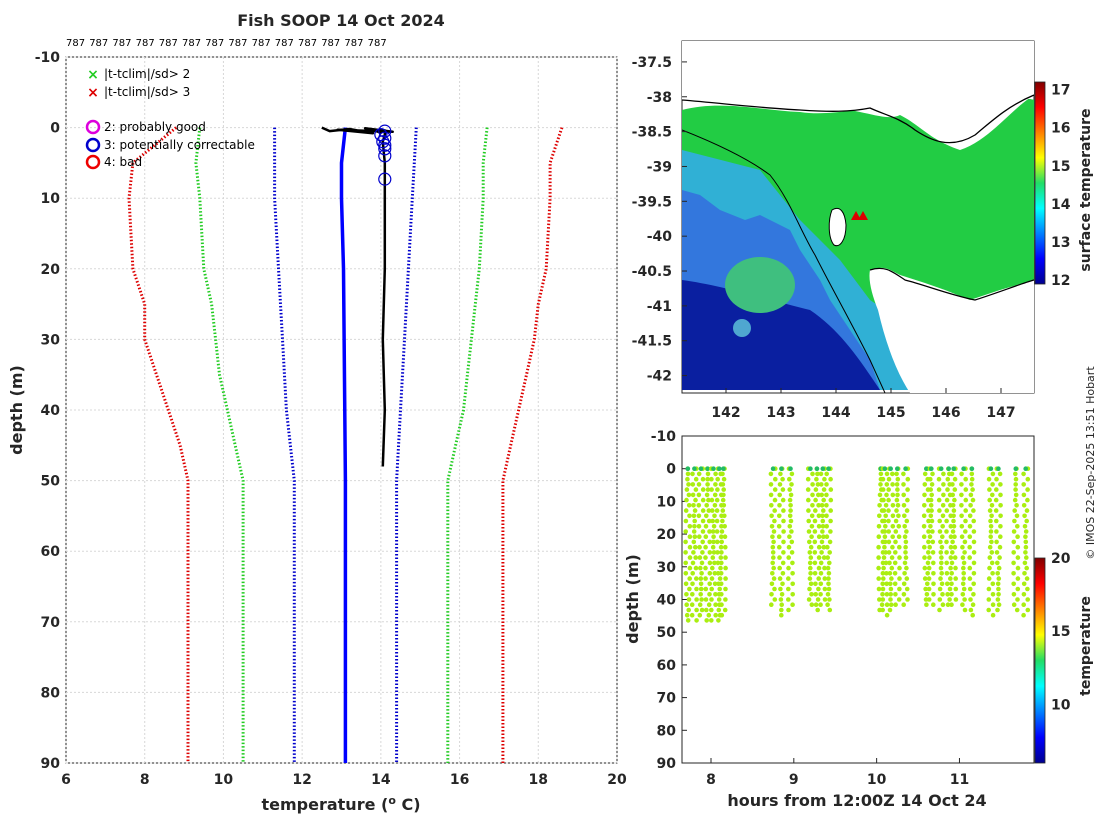  I want to click on time-depth-y-tick-label: 40, so click(667, 601).